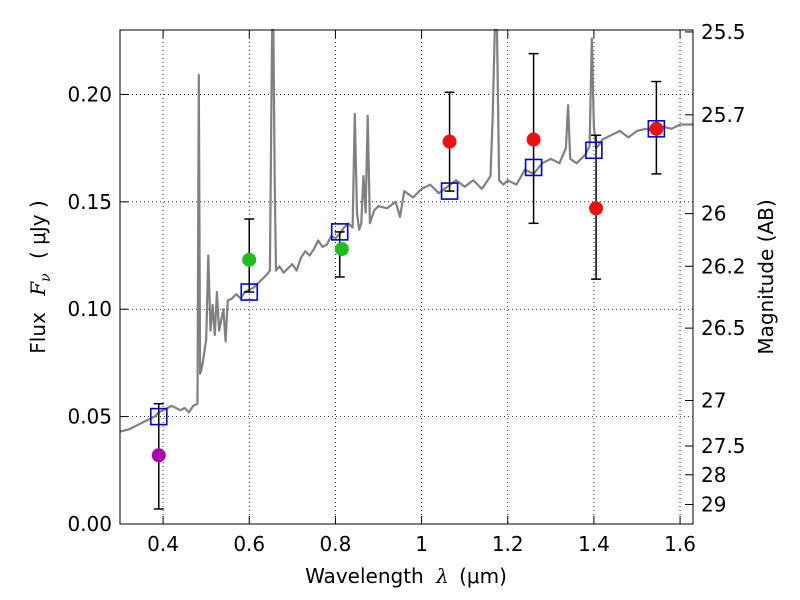 The height and width of the screenshot is (600, 800). Describe the element at coordinates (89, 524) in the screenshot. I see `y-tick-label: 0.00` at that location.